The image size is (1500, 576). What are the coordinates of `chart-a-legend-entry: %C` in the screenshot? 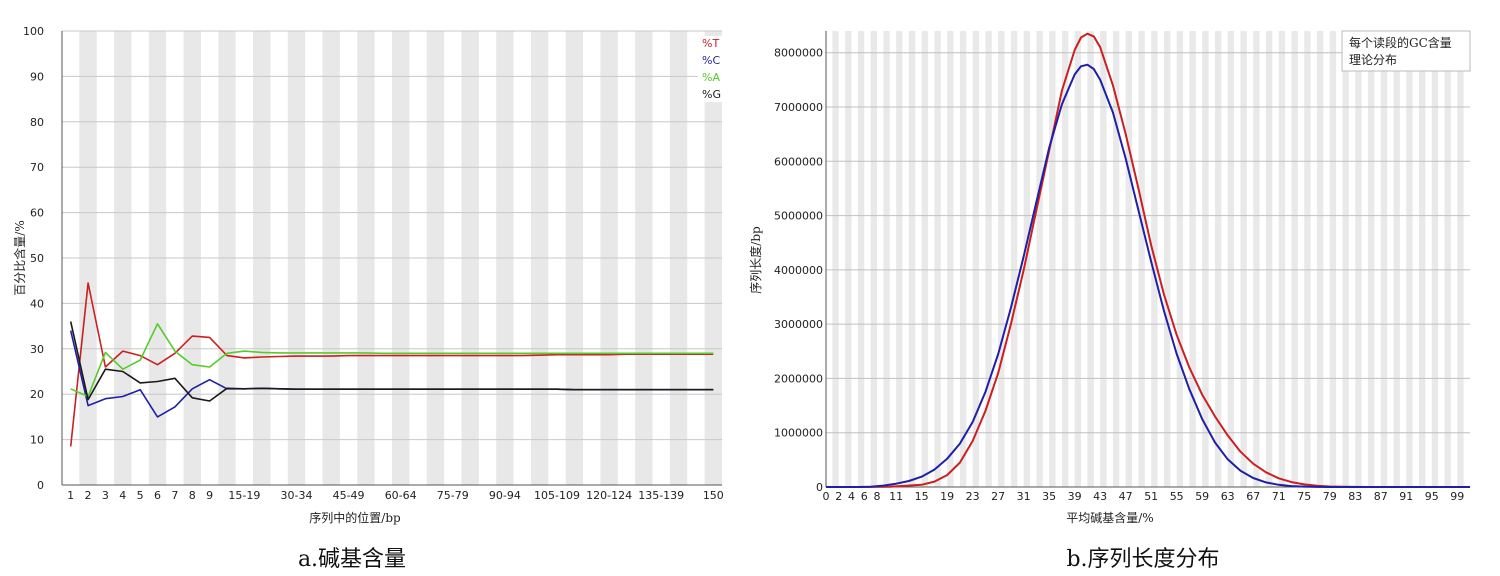 It's located at (711, 60).